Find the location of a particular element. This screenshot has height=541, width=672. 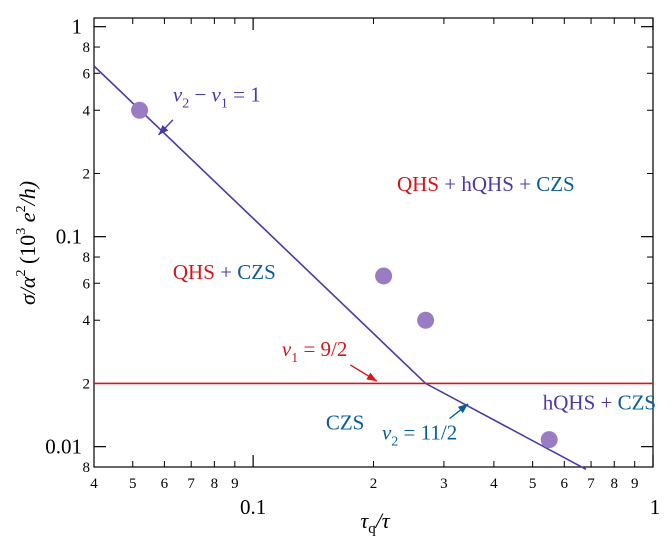

y-major-tick-label: 0.1 is located at coordinates (69, 237).